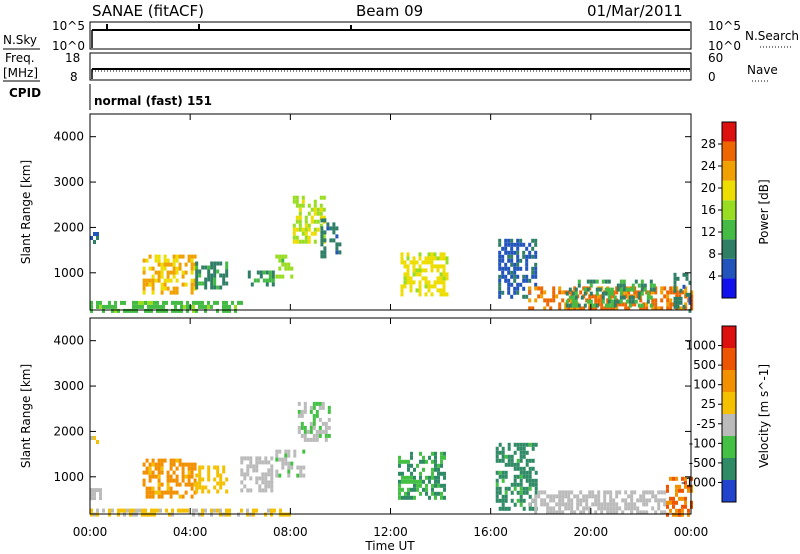  Describe the element at coordinates (20, 73) in the screenshot. I see `freq-label-line2: [MHz]` at that location.